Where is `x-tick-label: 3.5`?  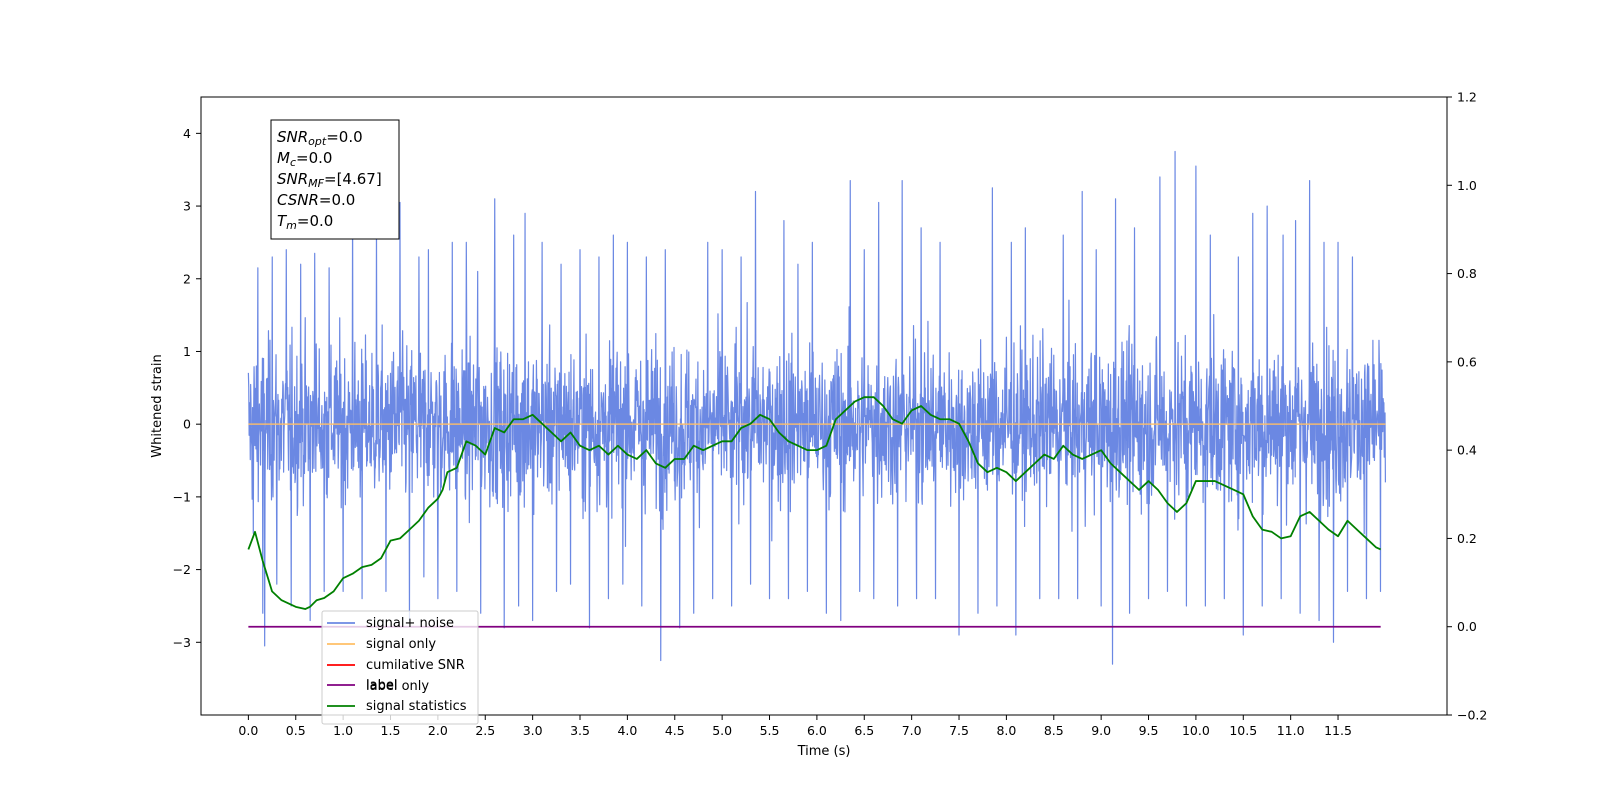 x-tick-label: 3.5 is located at coordinates (580, 730).